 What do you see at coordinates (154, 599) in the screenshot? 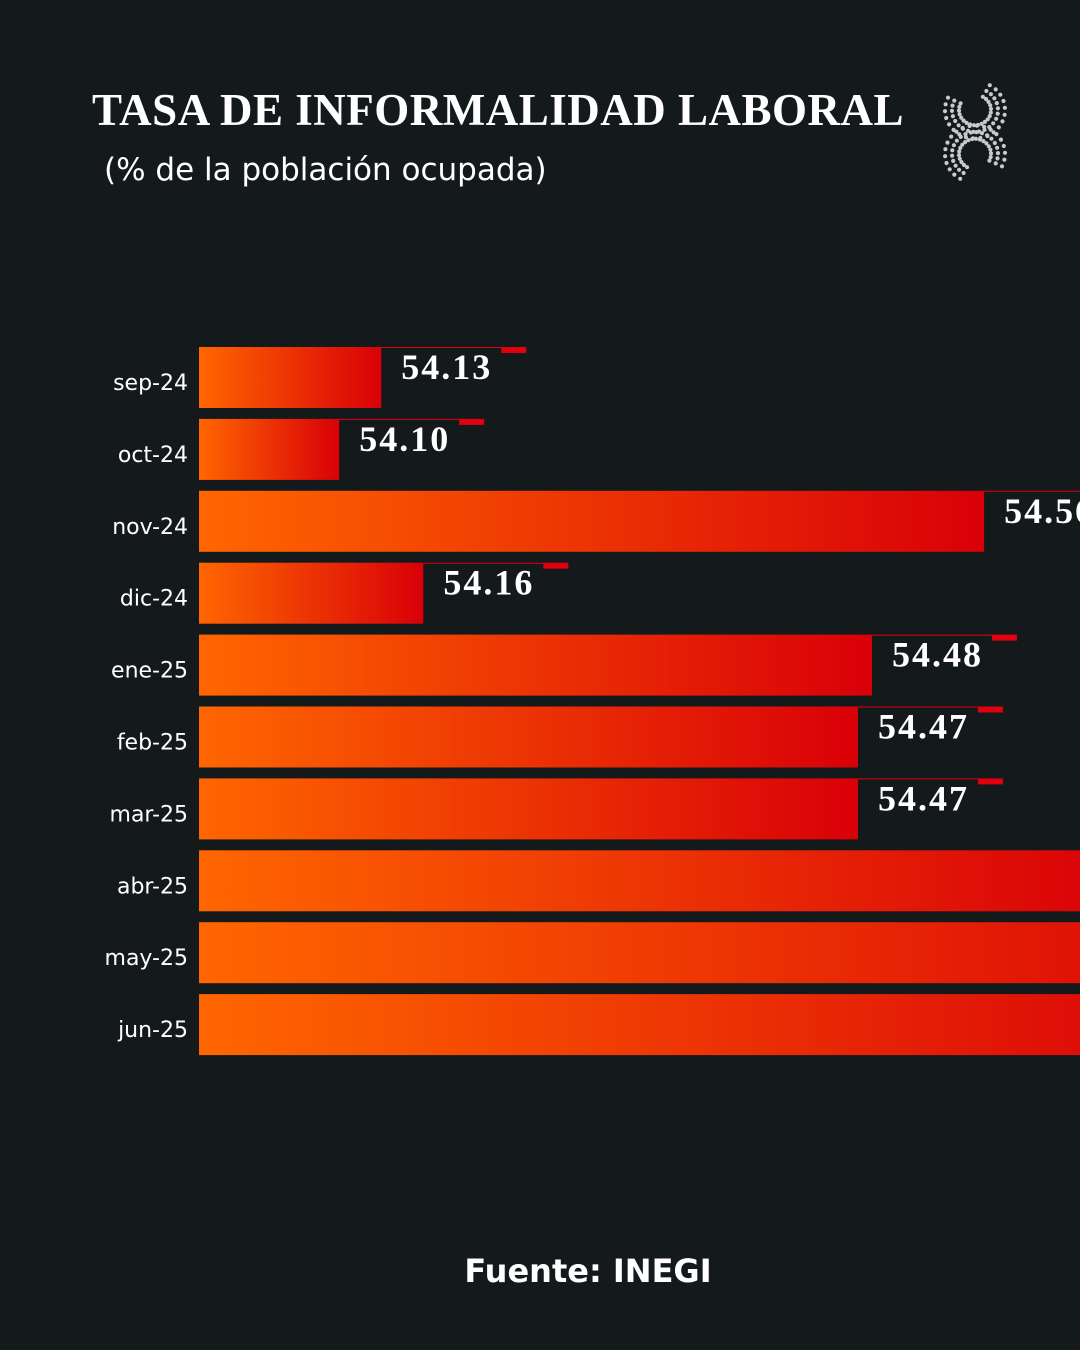
I see `category-label: dic-24` at bounding box center [154, 599].